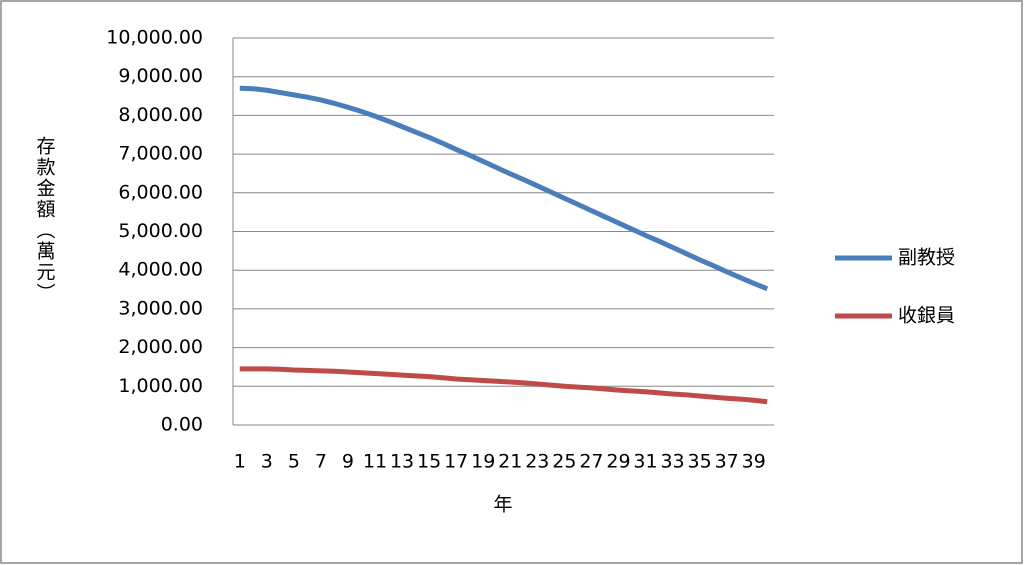 The image size is (1024, 565). Describe the element at coordinates (160, 115) in the screenshot. I see `y-tick-label: 8,000.00` at that location.